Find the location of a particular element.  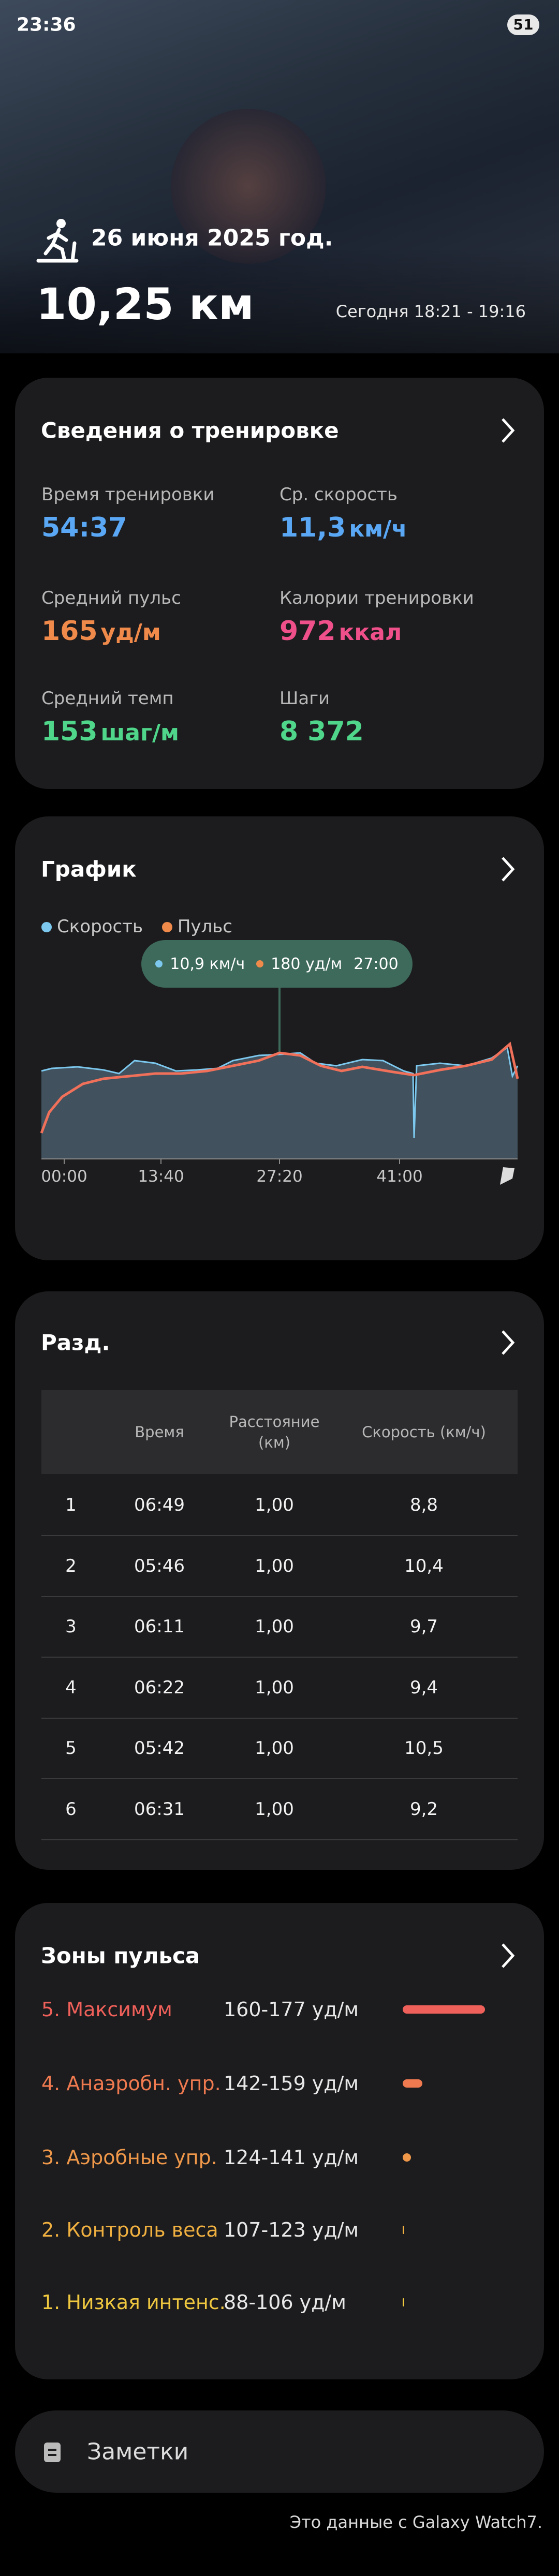

notes-label: Заметки is located at coordinates (138, 2451).